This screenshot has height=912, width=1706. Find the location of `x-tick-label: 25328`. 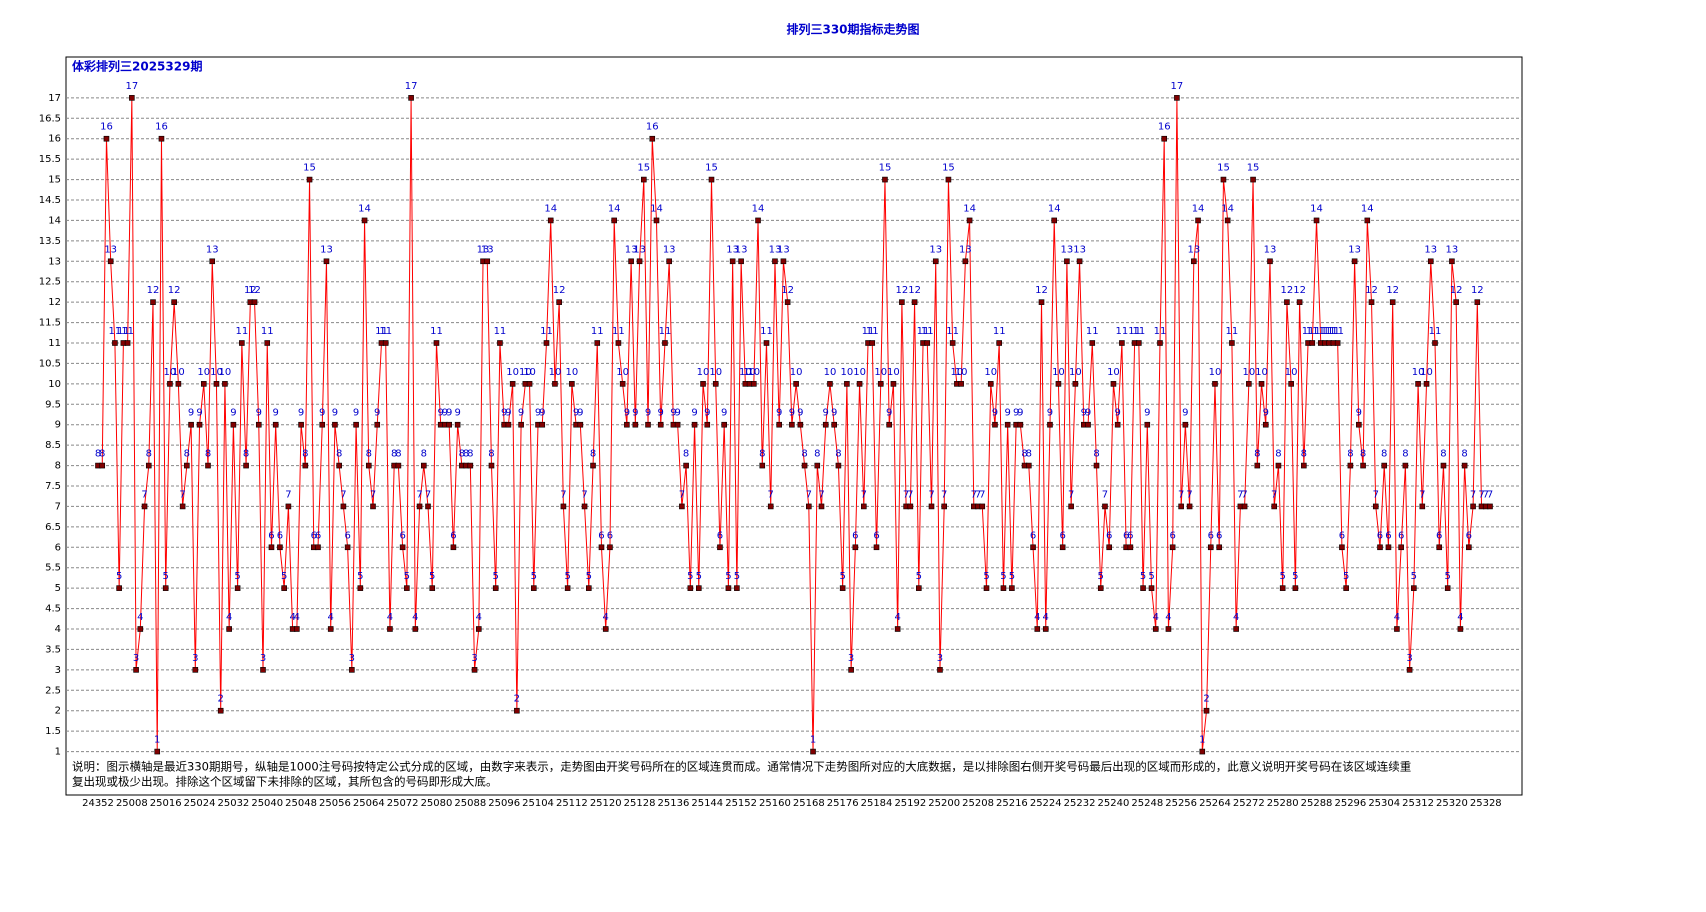

x-tick-label: 25328 is located at coordinates (1486, 803).